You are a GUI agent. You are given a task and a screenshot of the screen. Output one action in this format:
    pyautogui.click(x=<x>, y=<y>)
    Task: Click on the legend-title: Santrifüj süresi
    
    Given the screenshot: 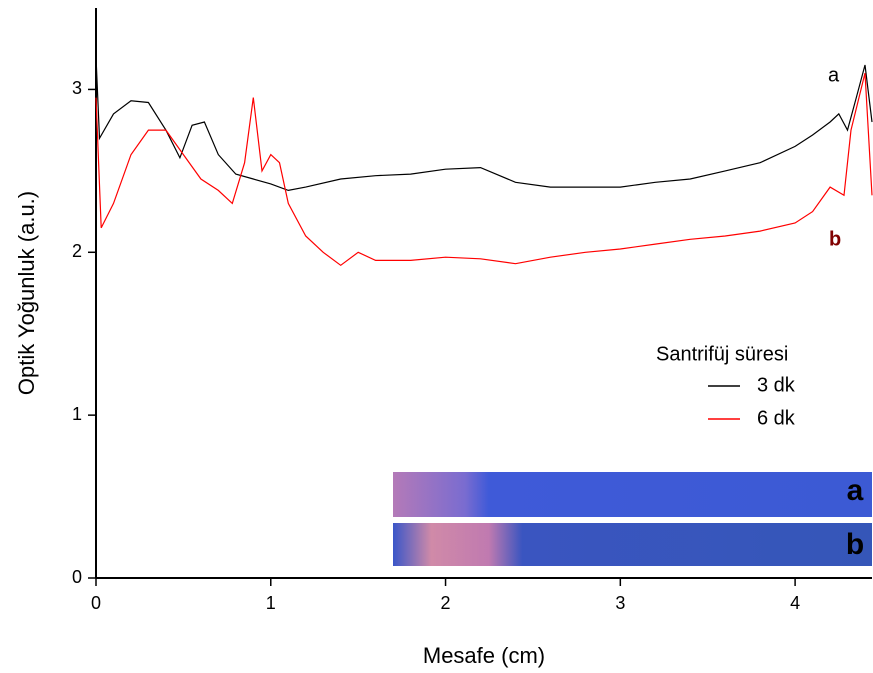 What is the action you would take?
    pyautogui.click(x=722, y=354)
    